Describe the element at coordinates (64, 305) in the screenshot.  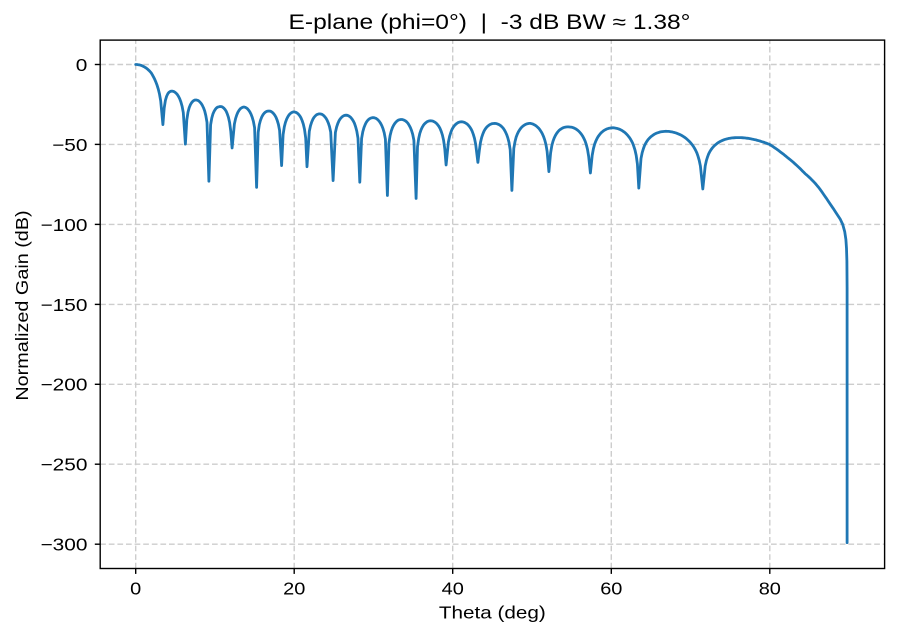
I see `svg-text: −150` at that location.